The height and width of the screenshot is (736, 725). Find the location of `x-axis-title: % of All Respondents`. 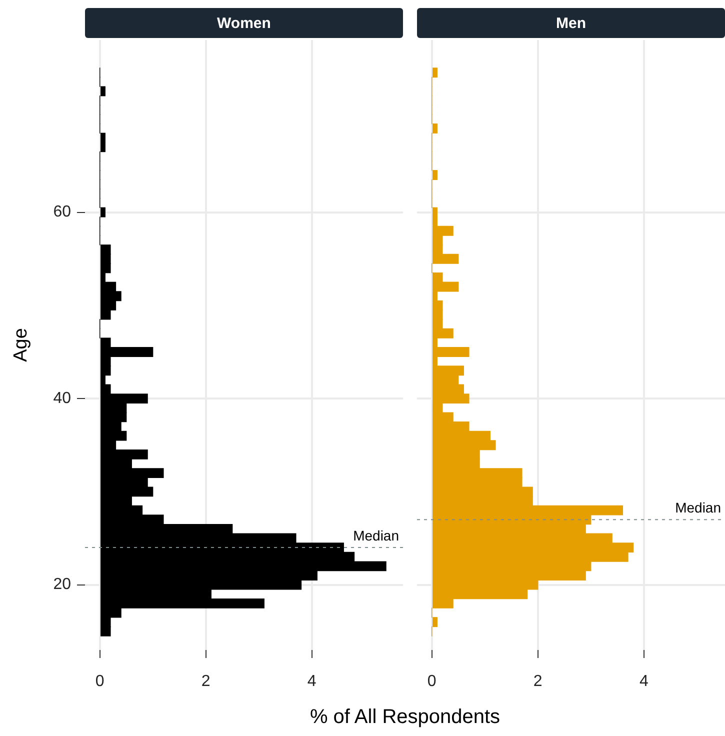

x-axis-title: % of All Respondents is located at coordinates (405, 717).